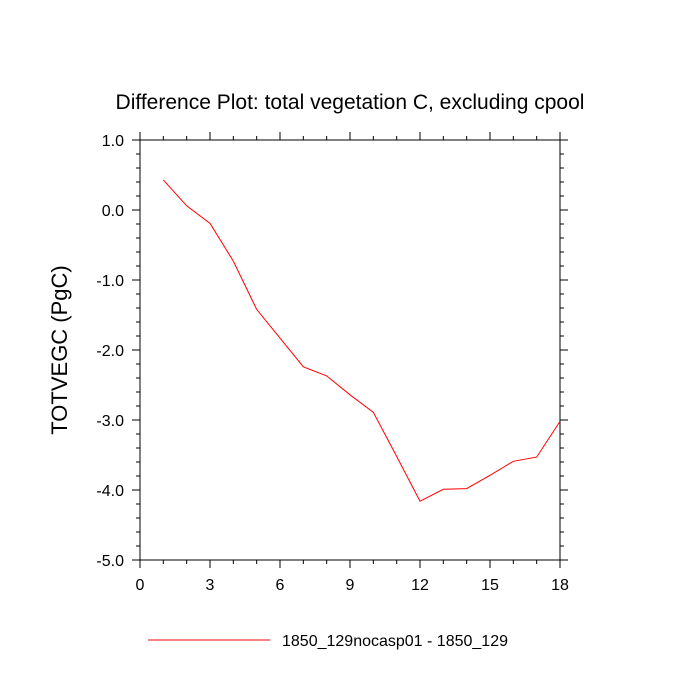  What do you see at coordinates (420, 585) in the screenshot?
I see `x-tick-label: 12` at bounding box center [420, 585].